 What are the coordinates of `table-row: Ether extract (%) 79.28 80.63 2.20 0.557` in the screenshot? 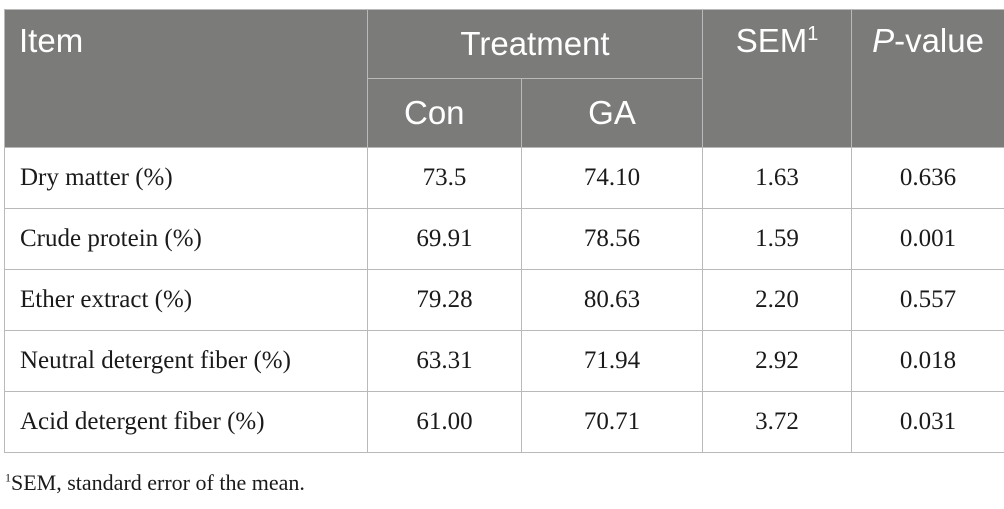 It's located at (504, 300).